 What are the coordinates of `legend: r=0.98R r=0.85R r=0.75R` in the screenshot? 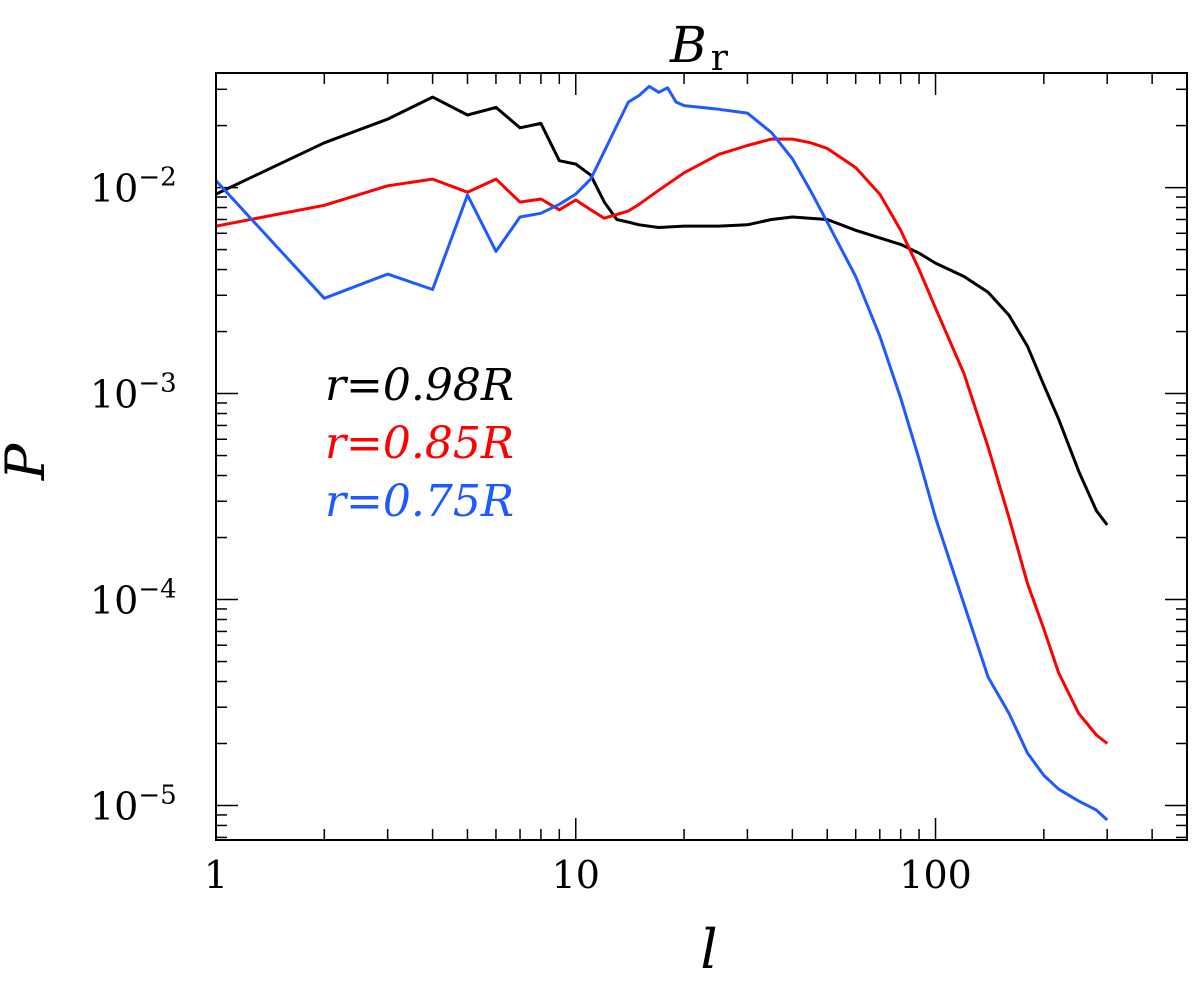 It's located at (419, 443).